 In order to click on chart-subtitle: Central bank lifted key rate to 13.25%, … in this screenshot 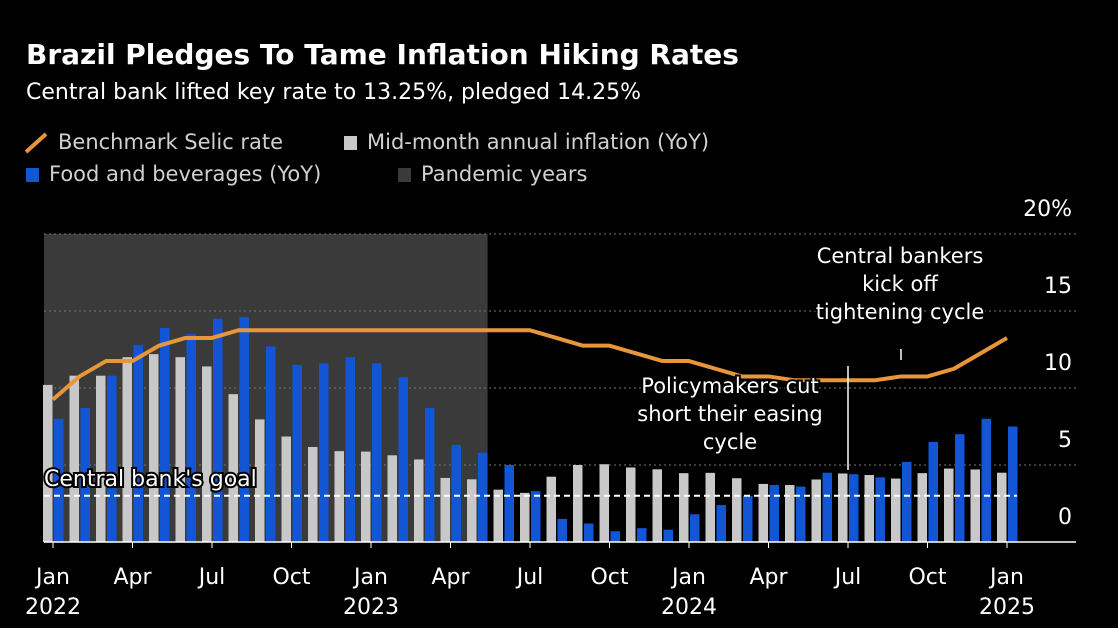, I will do `click(333, 92)`.